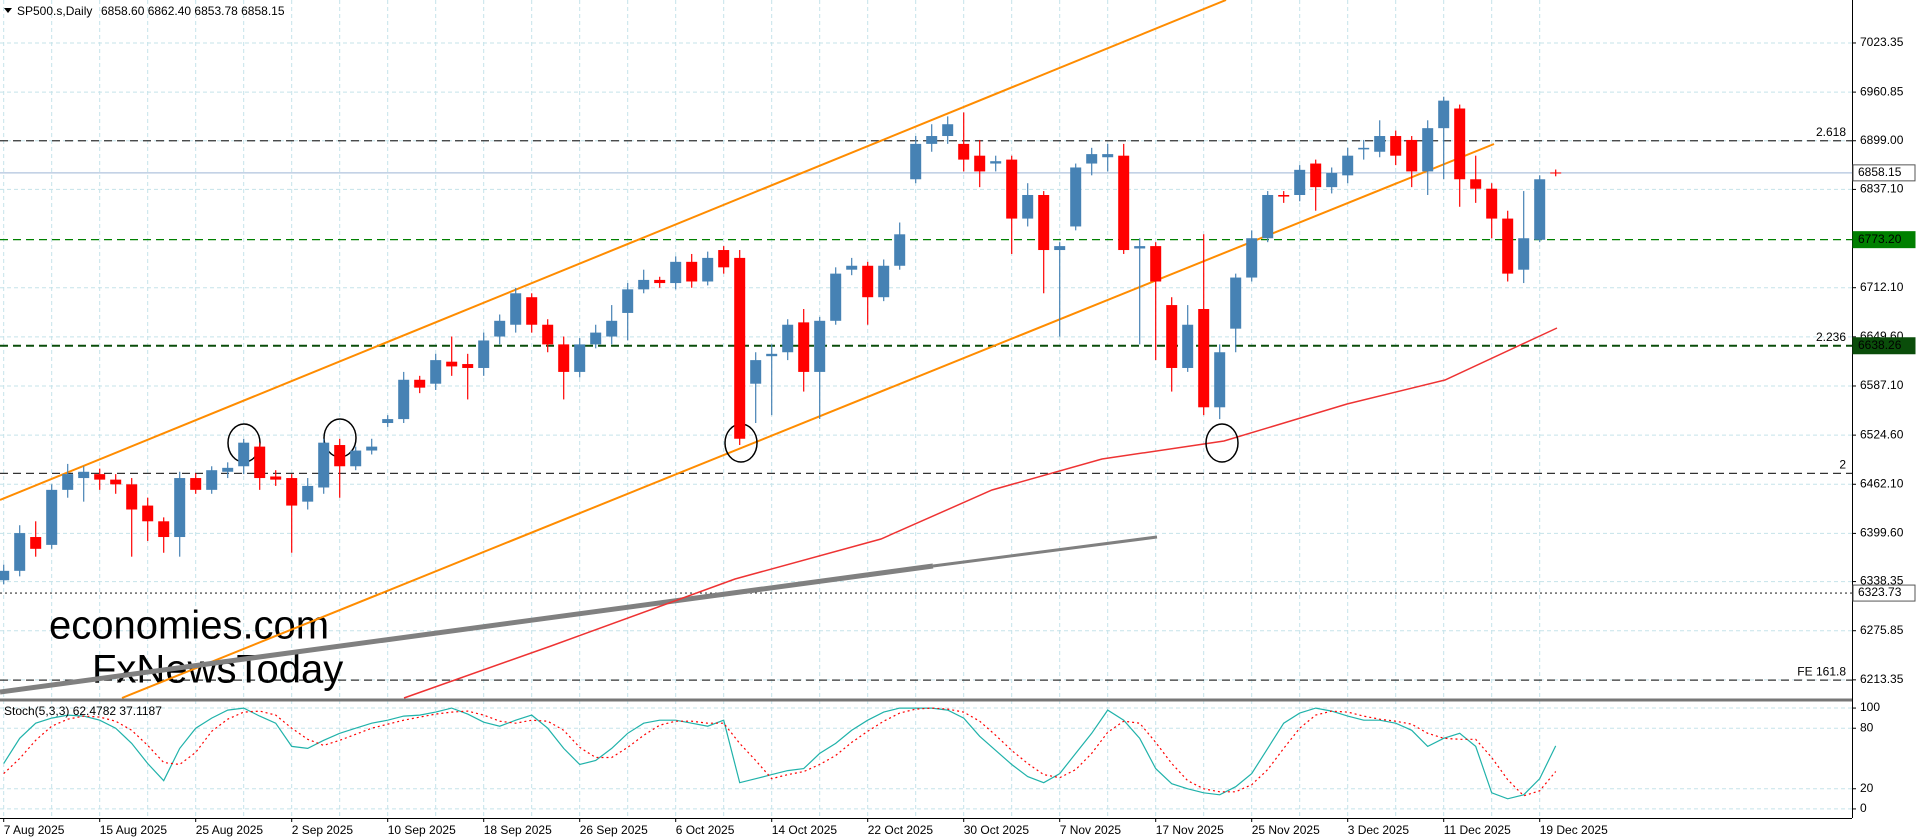  What do you see at coordinates (1880, 592) in the screenshot?
I see `price-tag-label: 6323.73` at bounding box center [1880, 592].